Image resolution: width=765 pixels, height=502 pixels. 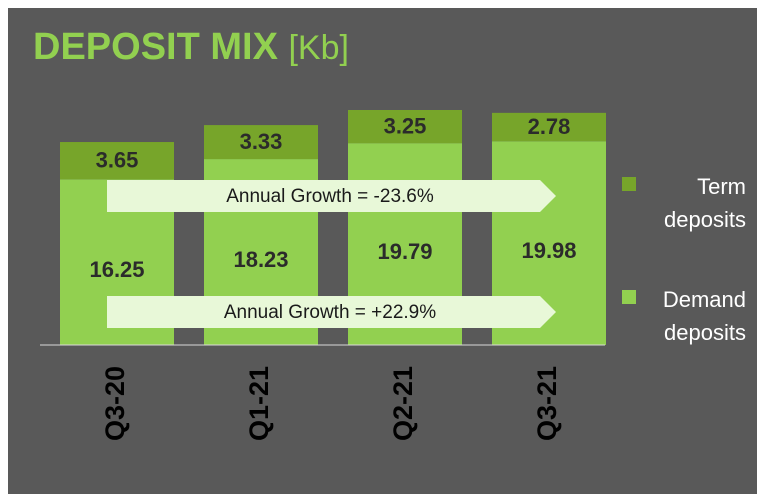 What do you see at coordinates (260, 259) in the screenshot?
I see `value-label: 18.23` at bounding box center [260, 259].